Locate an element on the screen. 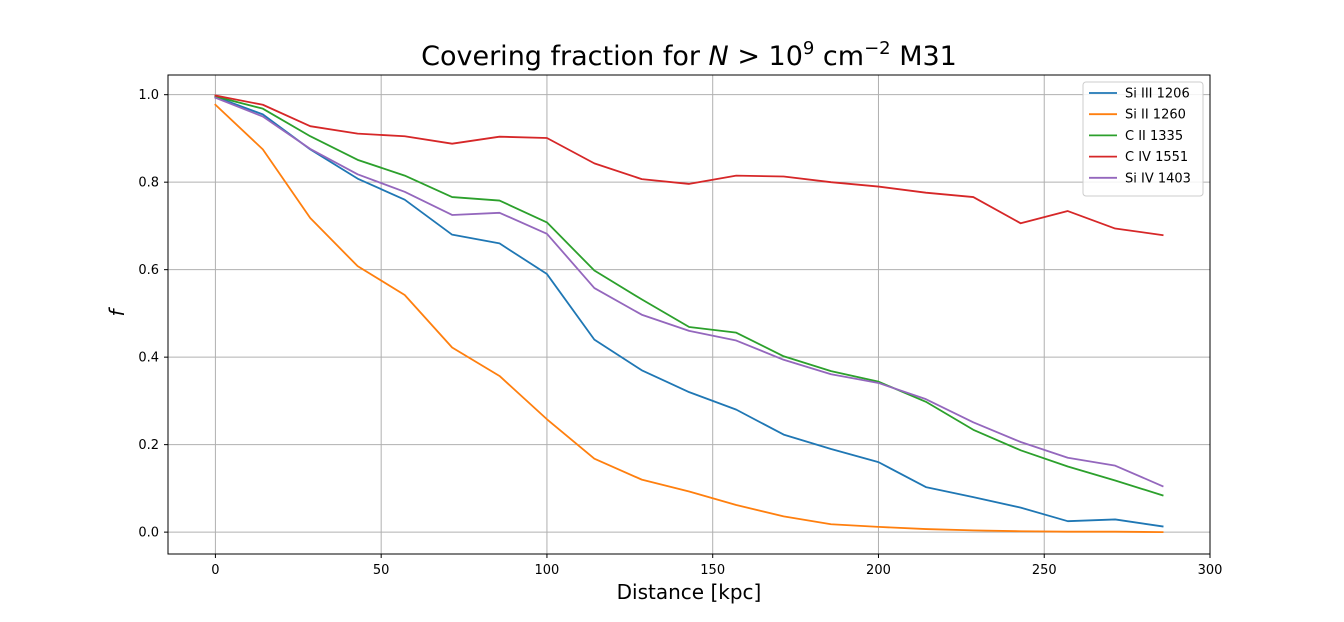  x-tick-label: 100 is located at coordinates (547, 570).